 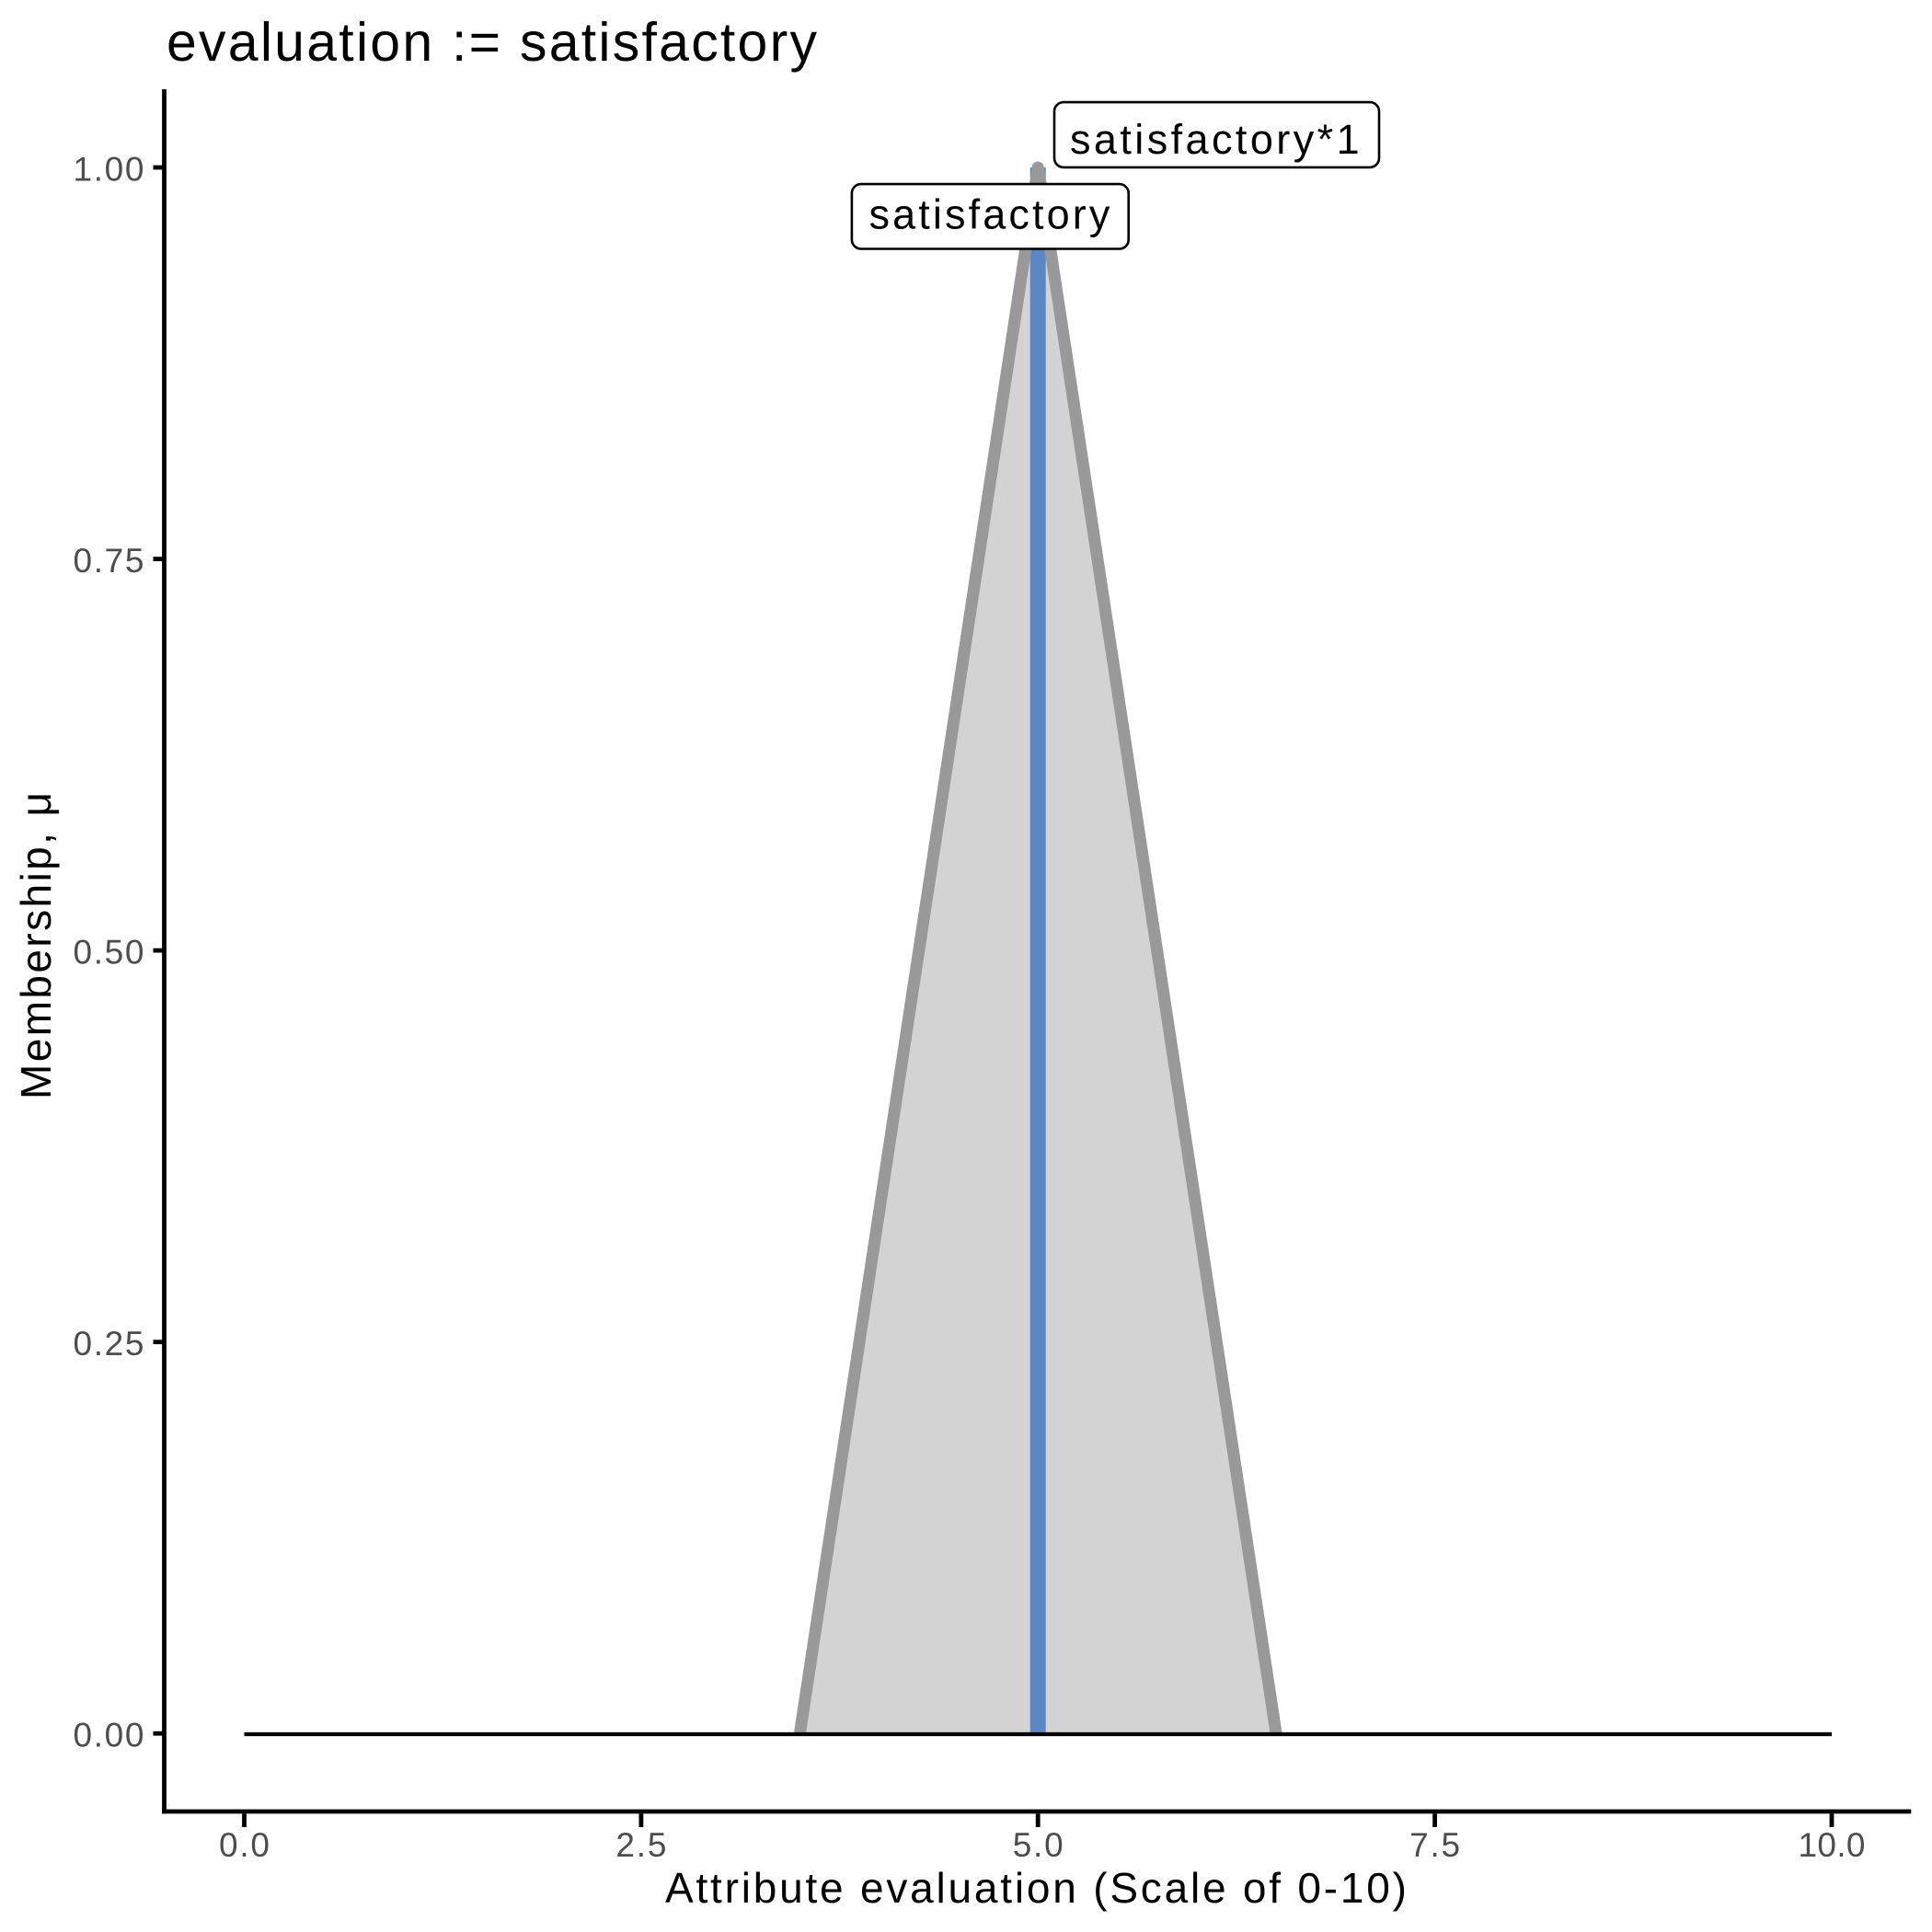 What do you see at coordinates (36, 945) in the screenshot?
I see `svg-text: Membership, μ` at bounding box center [36, 945].